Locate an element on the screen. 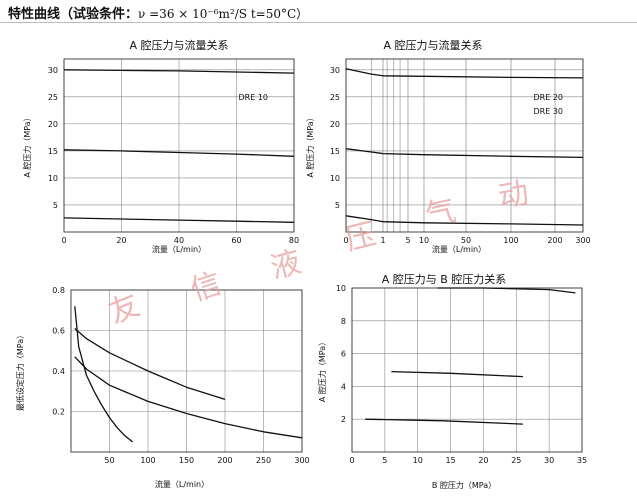 This screenshot has width=637, height=496. x-tick-label: 30 is located at coordinates (549, 460).